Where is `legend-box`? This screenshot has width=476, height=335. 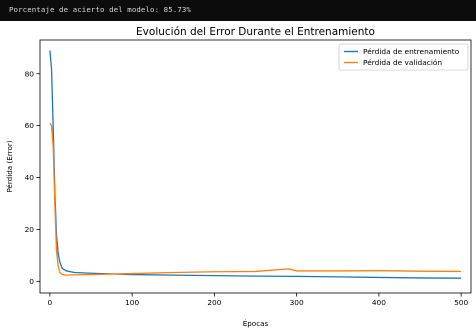
legend-box is located at coordinates (403, 57).